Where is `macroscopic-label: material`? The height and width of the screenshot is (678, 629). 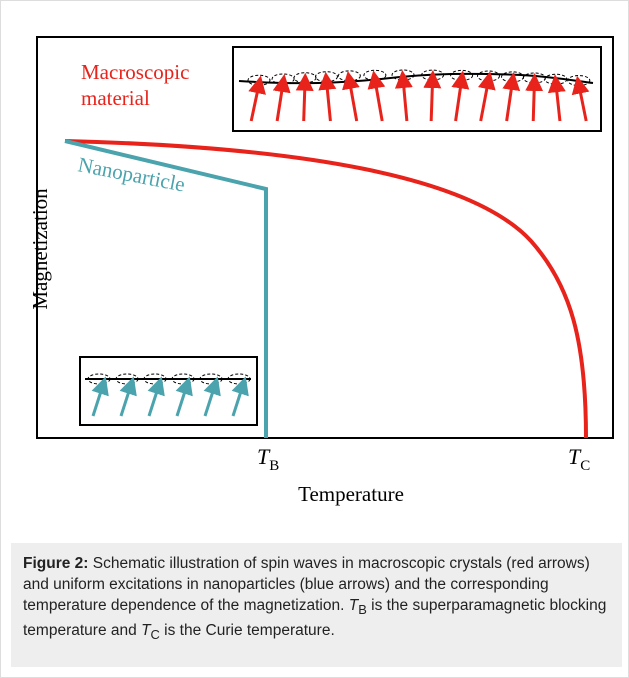
macroscopic-label: material is located at coordinates (115, 98).